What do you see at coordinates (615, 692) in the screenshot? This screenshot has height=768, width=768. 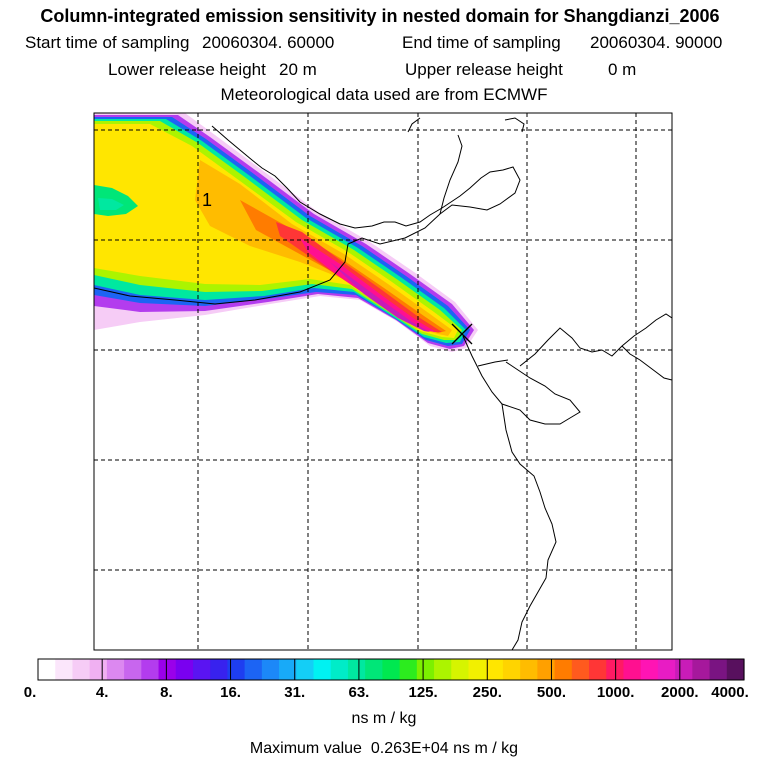 I see `colorbar-tick-label: 1000.` at bounding box center [615, 692].